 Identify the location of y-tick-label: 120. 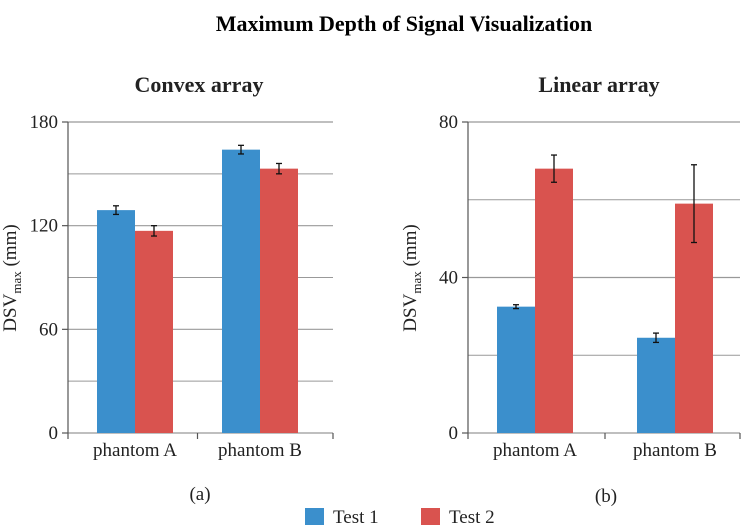
(44, 226).